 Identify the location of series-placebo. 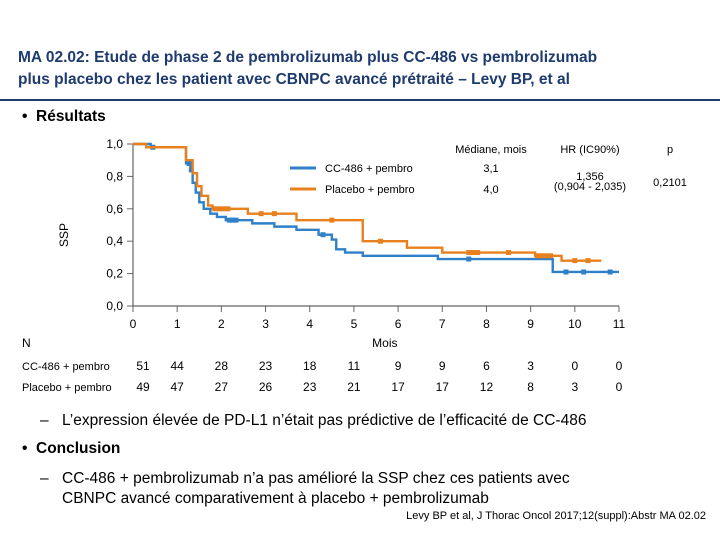
(367, 203).